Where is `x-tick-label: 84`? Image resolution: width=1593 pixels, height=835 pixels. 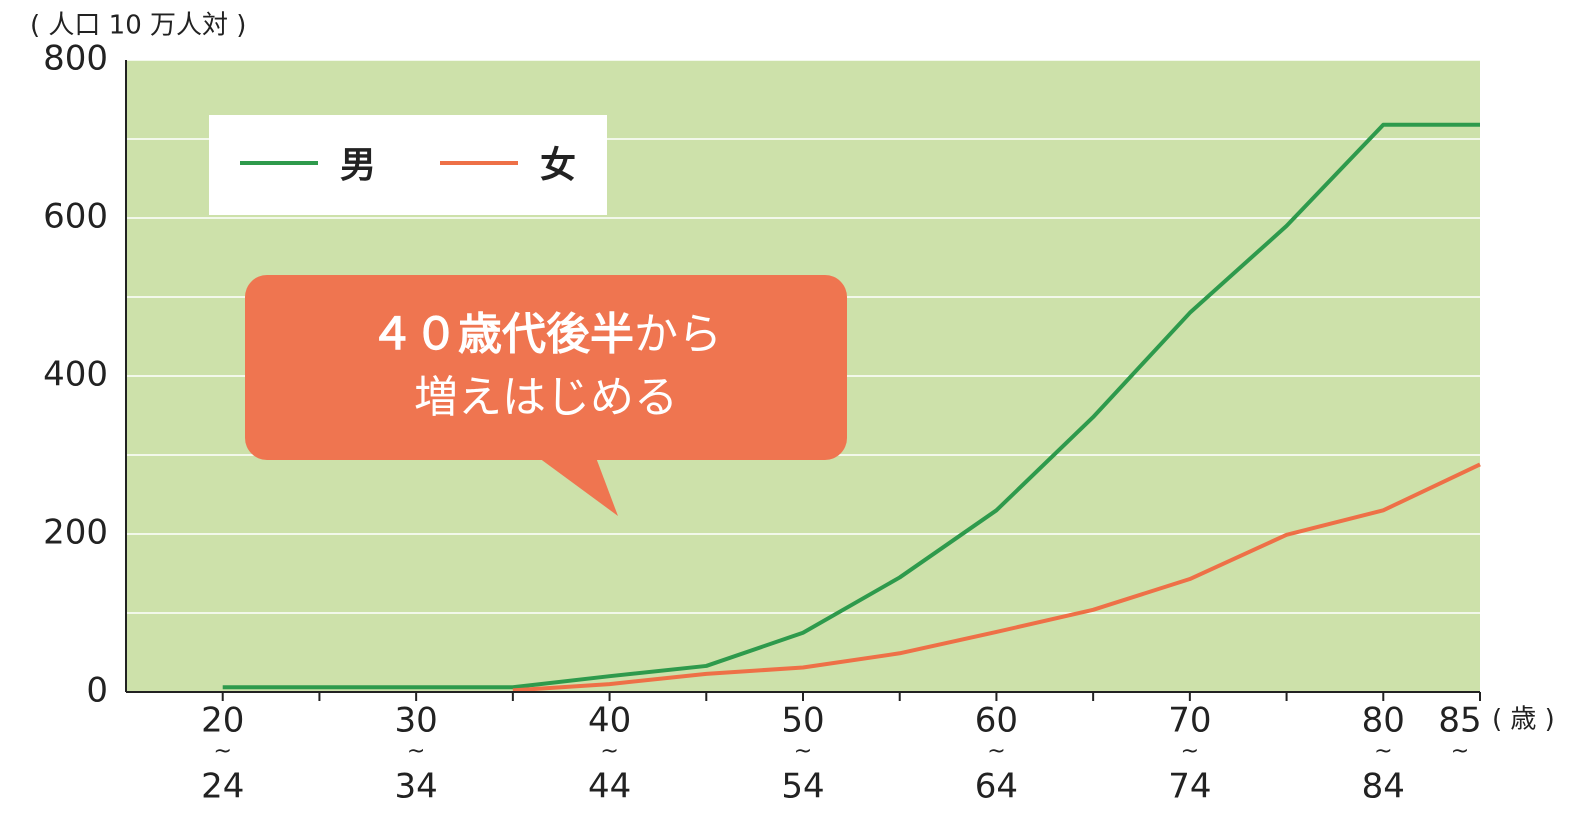 x-tick-label: 84 is located at coordinates (1383, 787).